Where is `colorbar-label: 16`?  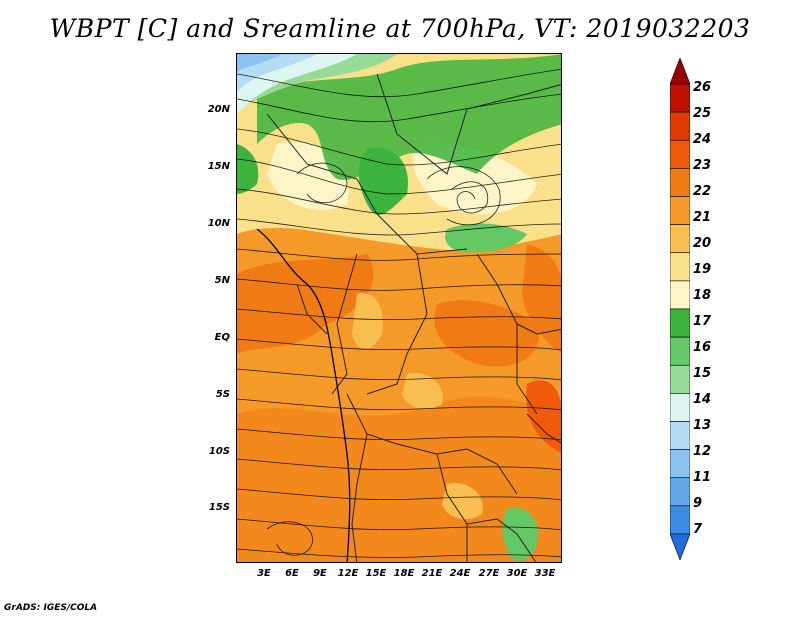 colorbar-label: 16 is located at coordinates (702, 347).